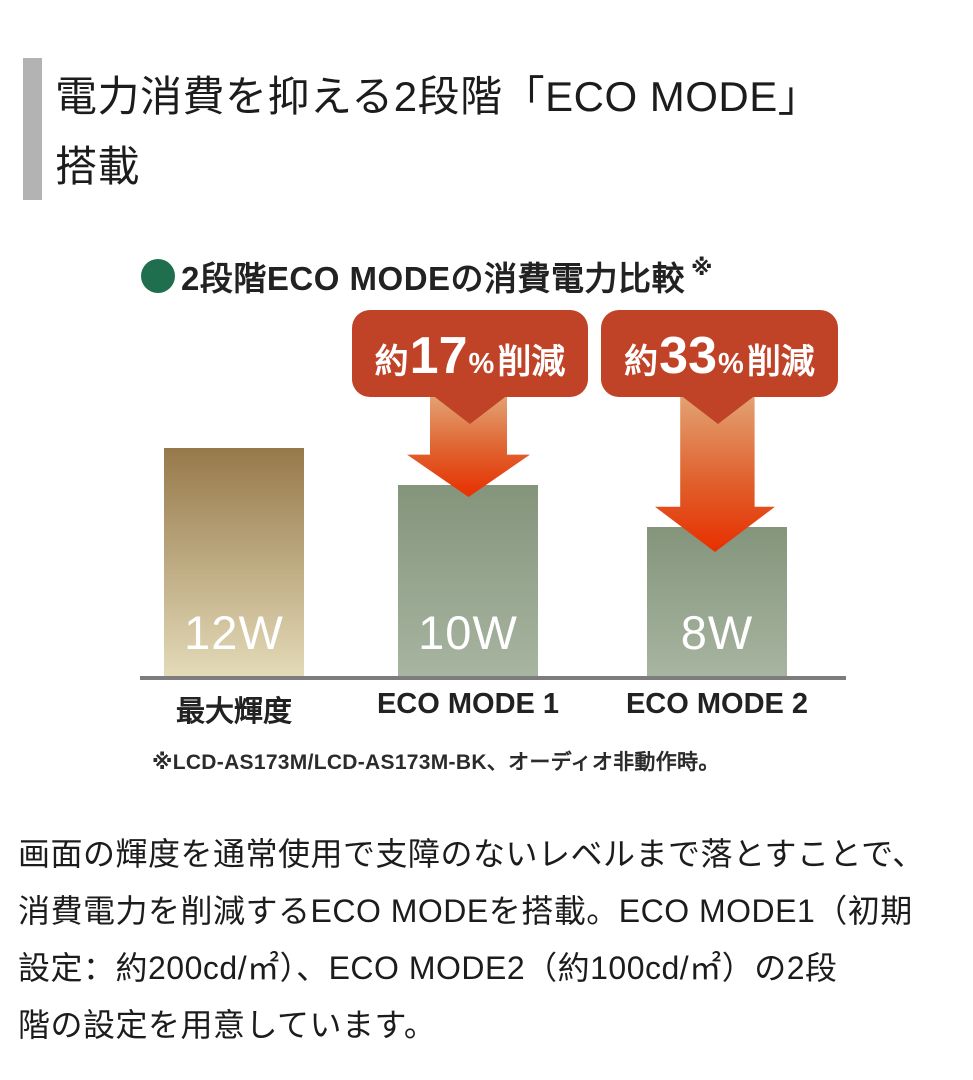 The image size is (973, 1080). Describe the element at coordinates (505, 132) in the screenshot. I see `page-title: 電力消費を抑える2段階「ECO MODE」 搭載` at that location.